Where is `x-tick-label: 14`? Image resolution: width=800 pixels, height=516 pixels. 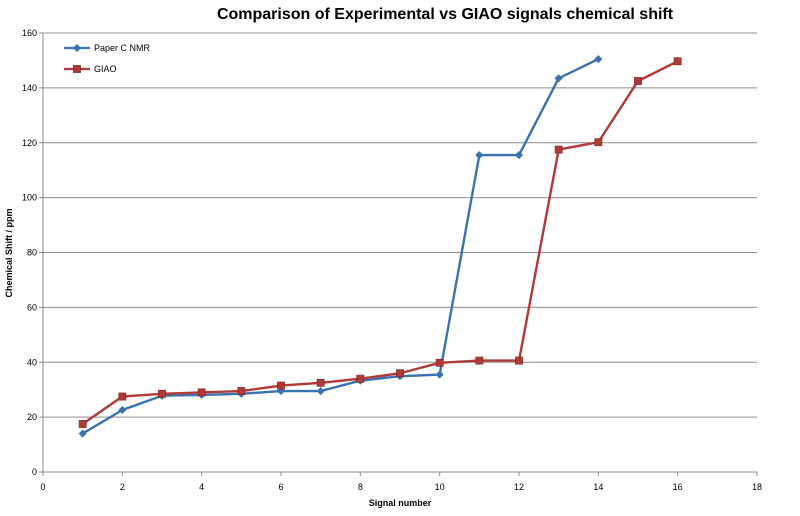 x-tick-label: 14 is located at coordinates (598, 487).